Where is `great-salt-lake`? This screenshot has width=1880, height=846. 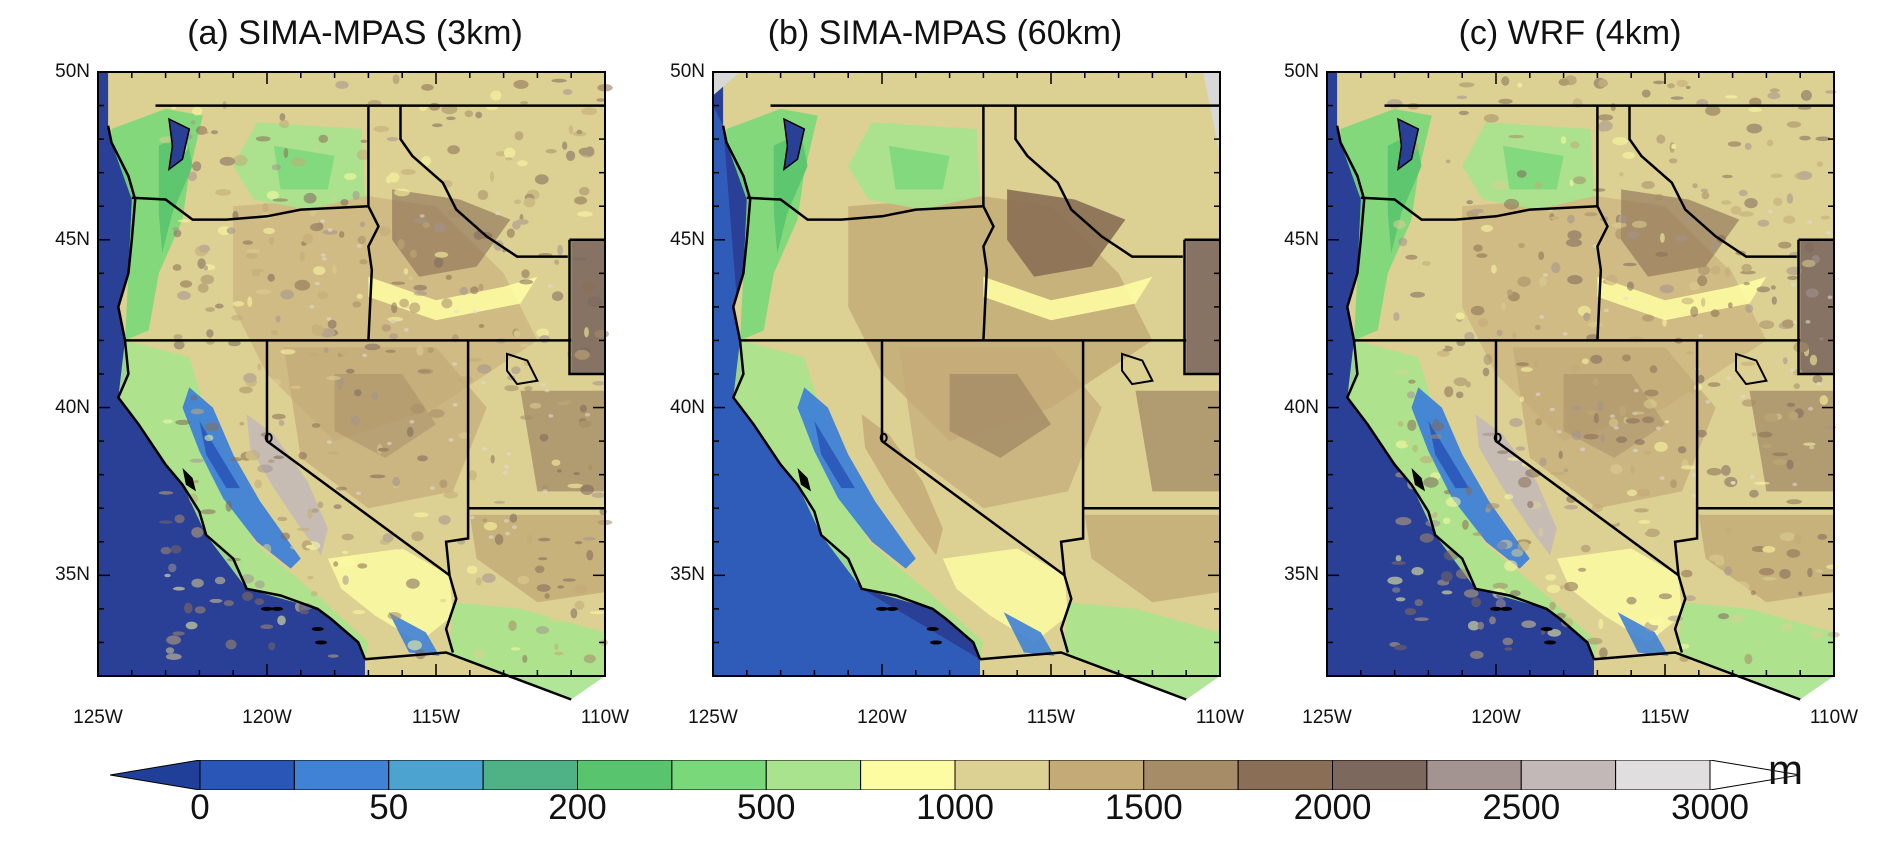
great-salt-lake is located at coordinates (1751, 369).